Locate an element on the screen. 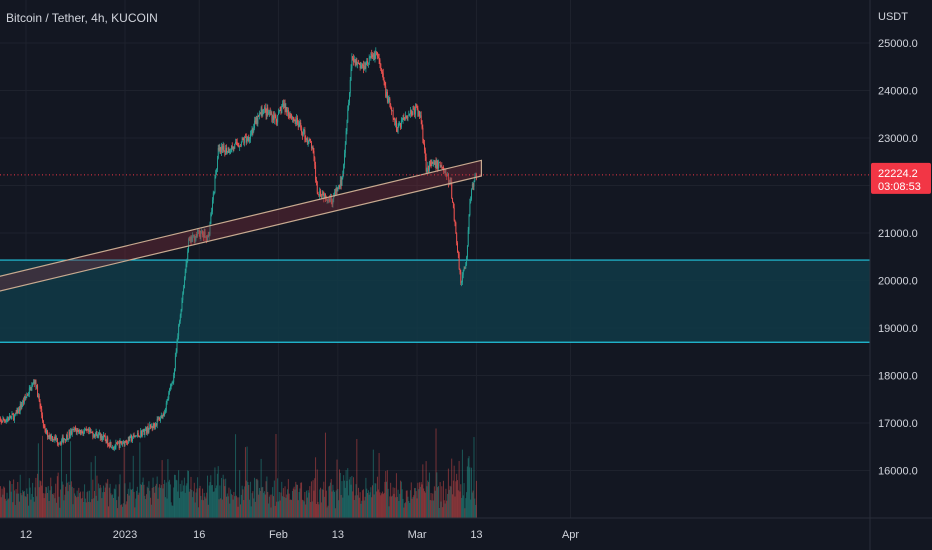 This screenshot has height=550, width=932. support-zone is located at coordinates (435, 301).